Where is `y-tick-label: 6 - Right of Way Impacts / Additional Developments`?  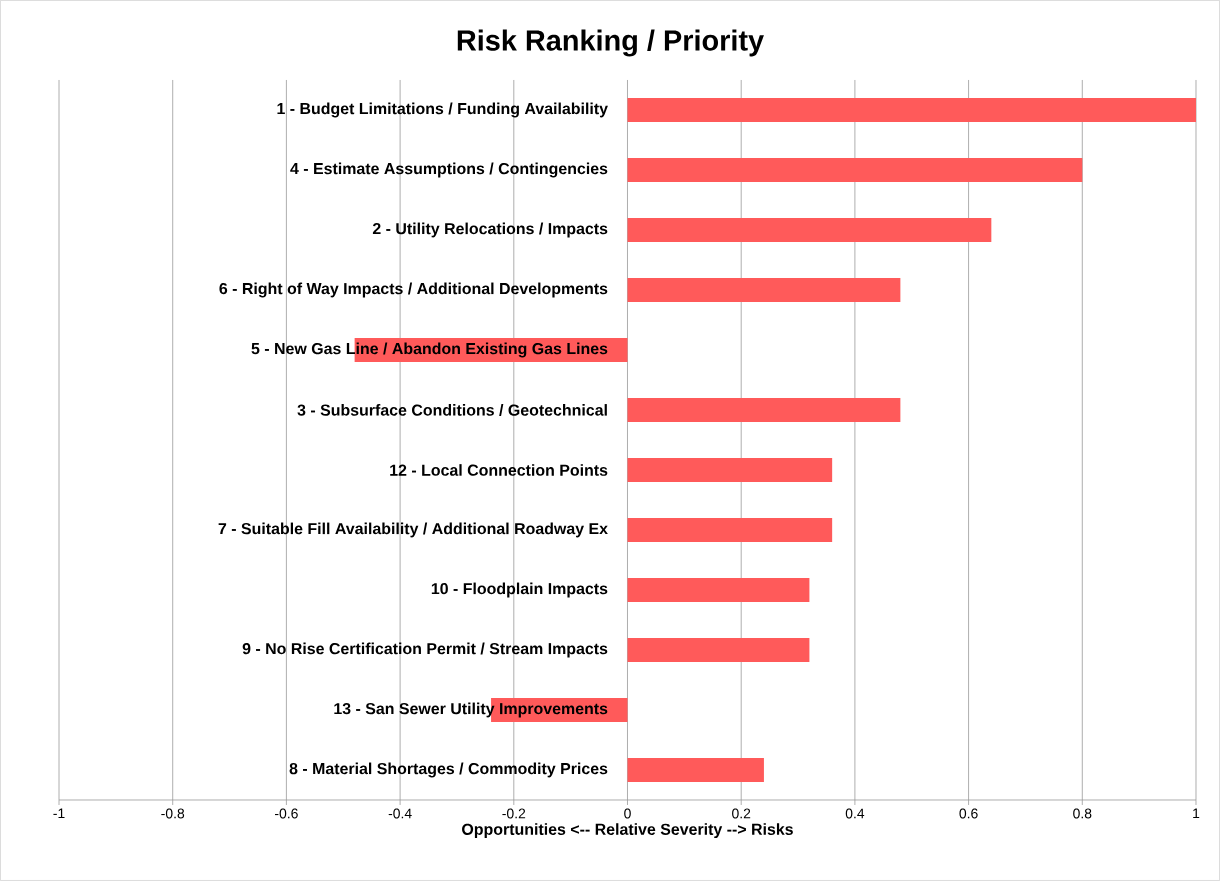 y-tick-label: 6 - Right of Way Impacts / Additional Developments is located at coordinates (413, 290).